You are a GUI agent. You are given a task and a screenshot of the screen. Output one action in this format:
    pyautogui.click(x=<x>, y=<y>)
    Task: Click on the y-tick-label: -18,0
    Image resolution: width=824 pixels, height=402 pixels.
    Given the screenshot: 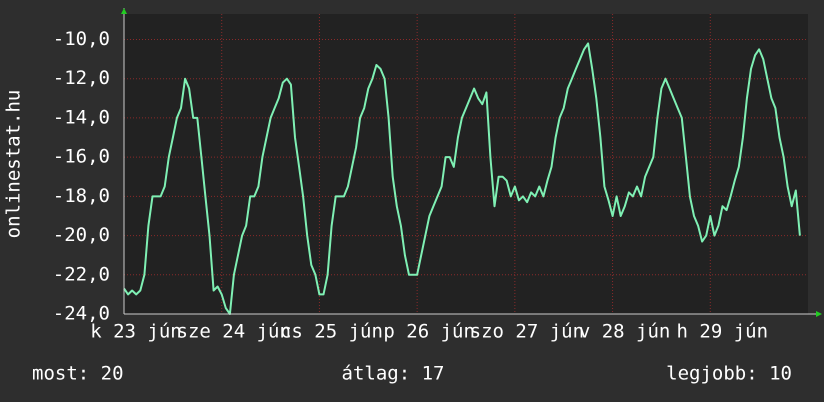 What is the action you would take?
    pyautogui.click(x=81, y=196)
    